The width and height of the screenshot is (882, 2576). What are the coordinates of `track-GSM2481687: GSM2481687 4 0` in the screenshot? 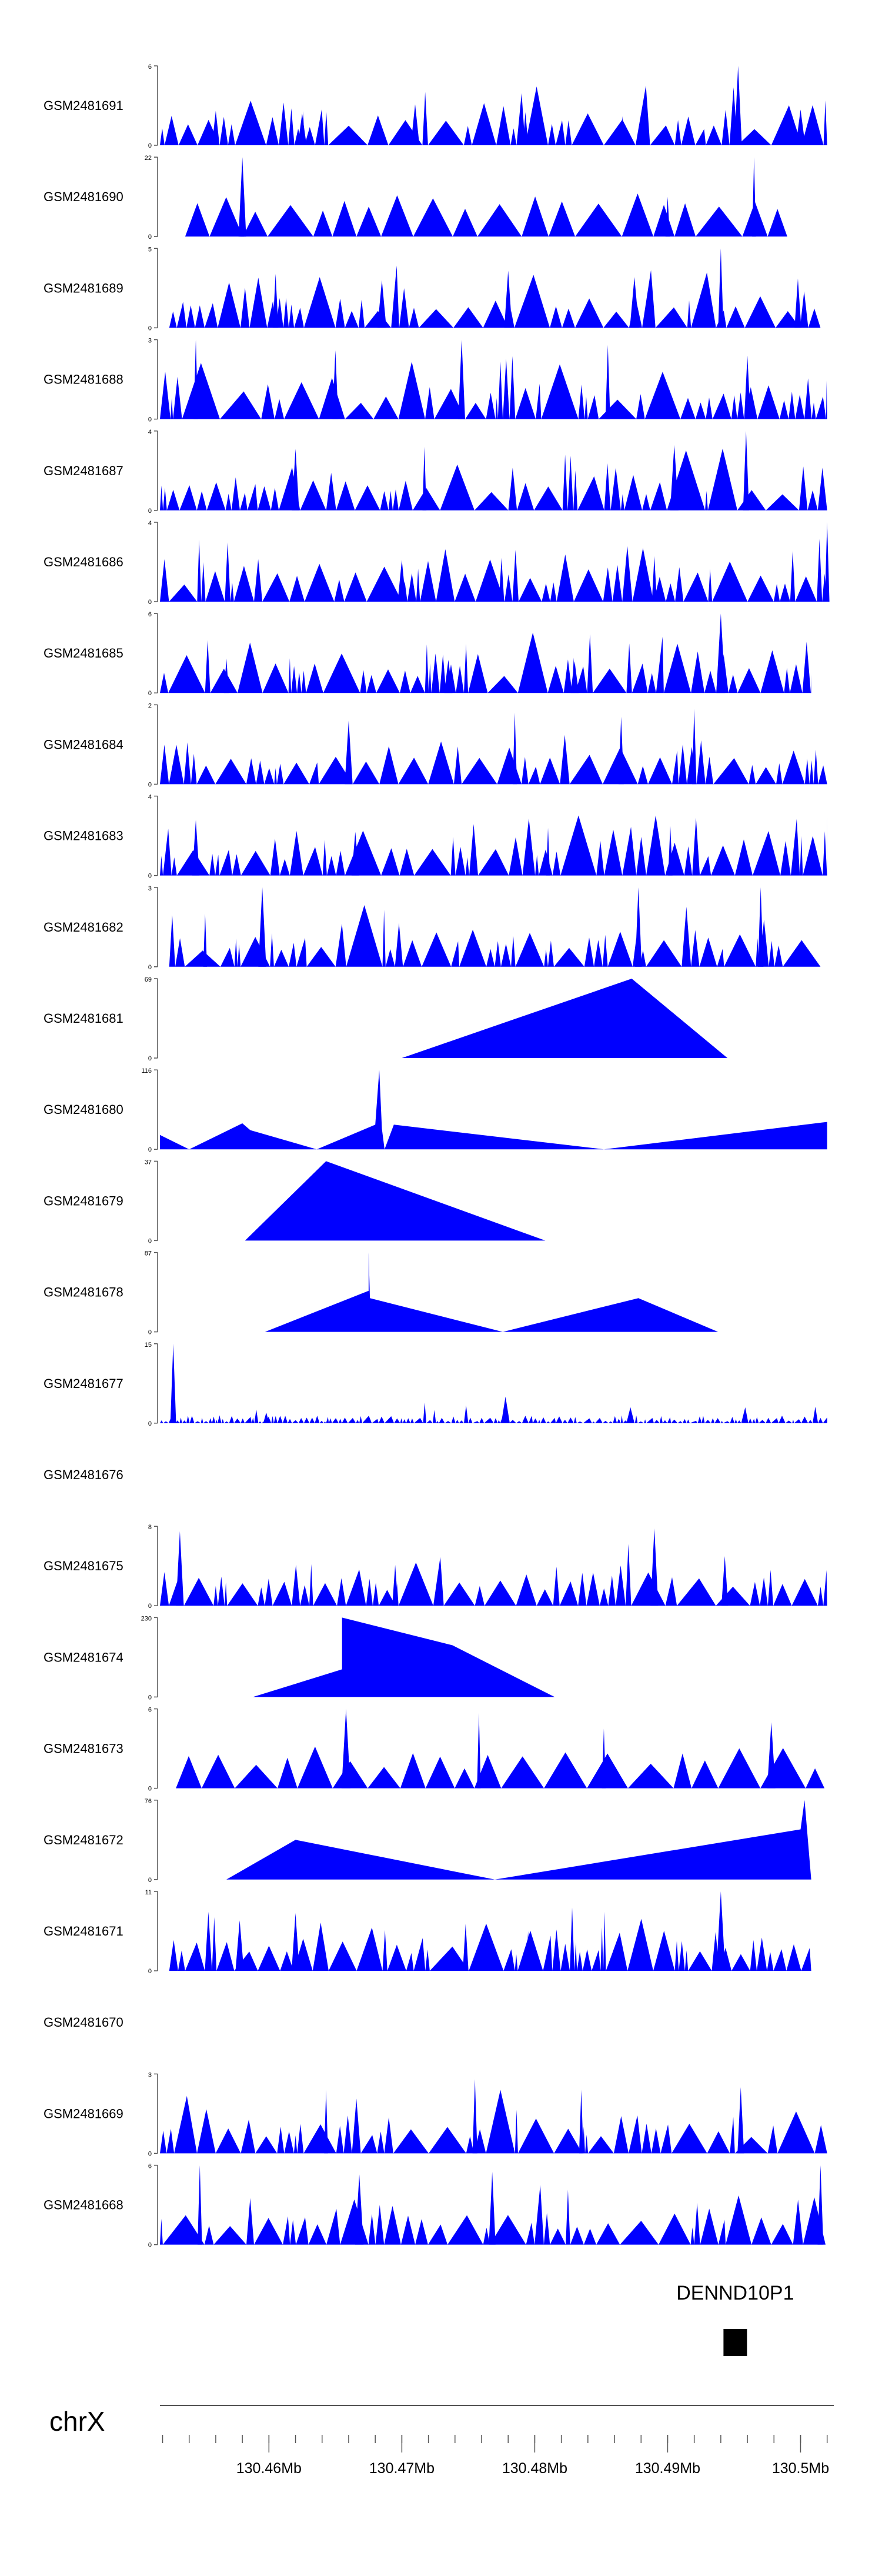 It's located at (435, 472).